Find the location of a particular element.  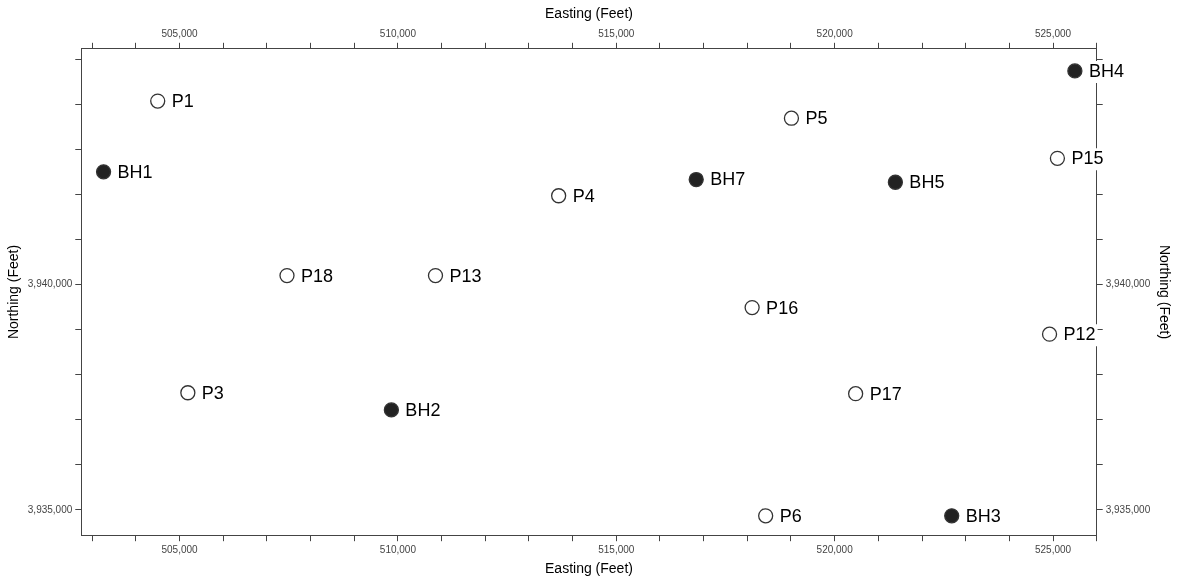

annotation: P5 is located at coordinates (816, 118).